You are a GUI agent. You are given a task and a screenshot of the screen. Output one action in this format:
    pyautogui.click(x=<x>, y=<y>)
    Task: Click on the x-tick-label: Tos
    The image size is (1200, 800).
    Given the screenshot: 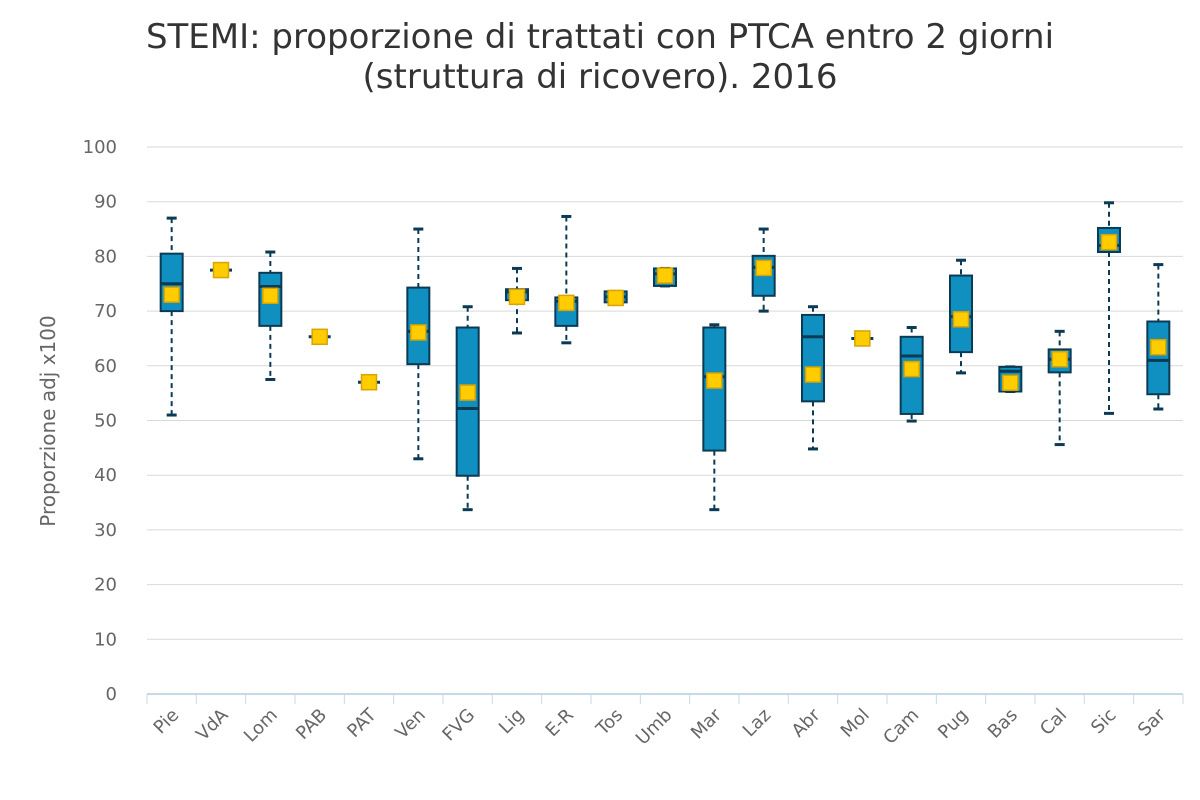 What is the action you would take?
    pyautogui.click(x=610, y=723)
    